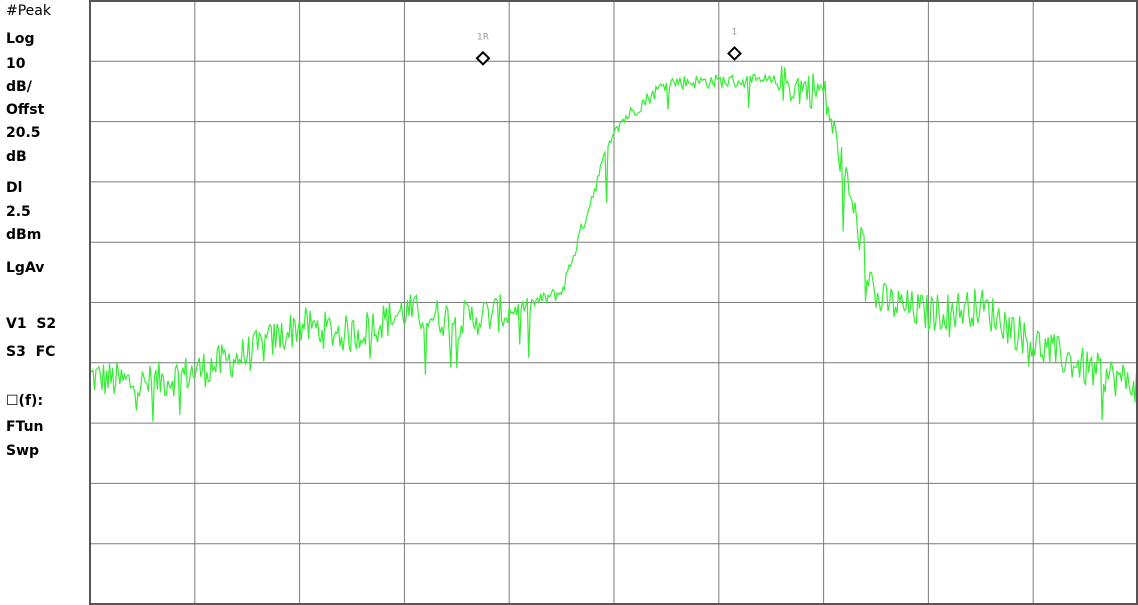 This screenshot has height=605, width=1138. What do you see at coordinates (18, 212) in the screenshot?
I see `display-line-value: 2.5` at bounding box center [18, 212].